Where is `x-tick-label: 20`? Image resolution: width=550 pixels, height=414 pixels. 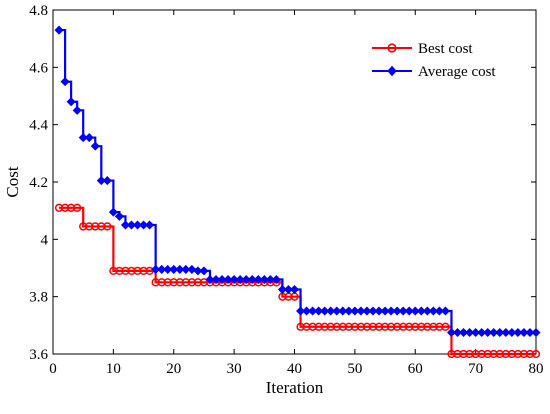 x-tick-label: 20 is located at coordinates (173, 369).